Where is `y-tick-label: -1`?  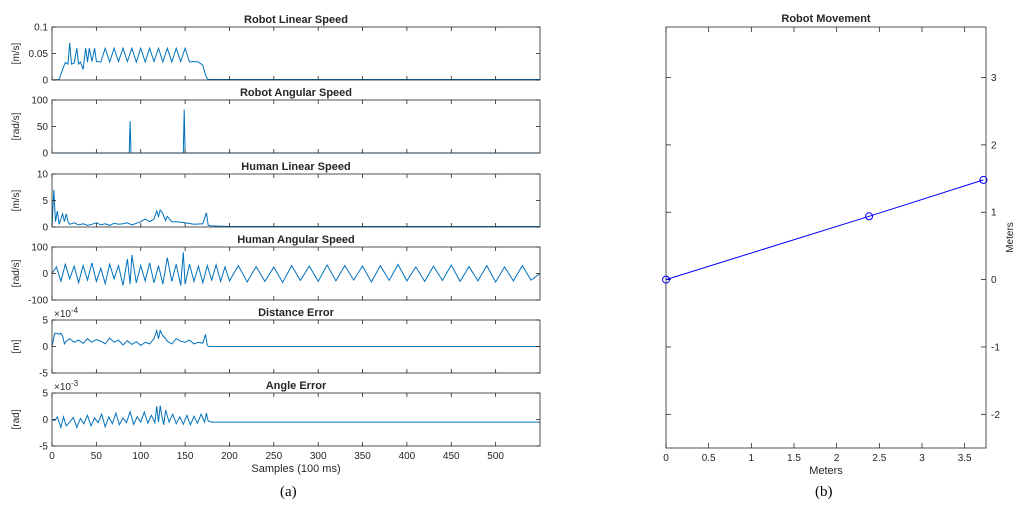
y-tick-label: -1 is located at coordinates (995, 347).